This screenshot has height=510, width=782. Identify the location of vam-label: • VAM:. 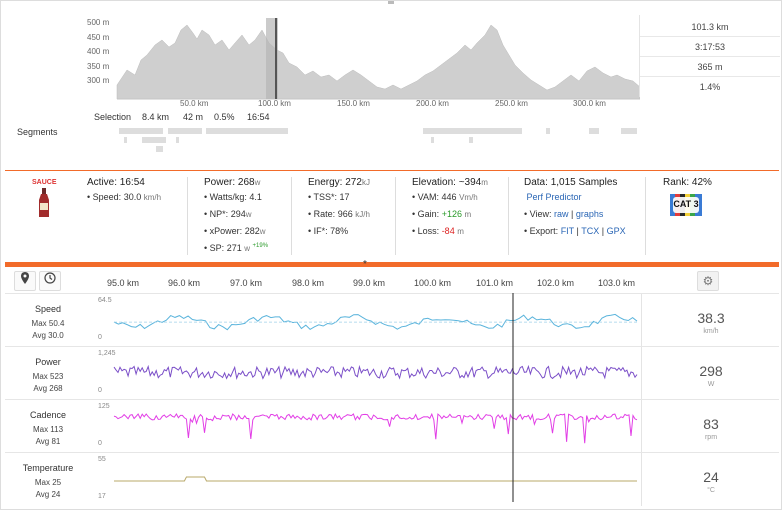
(425, 197).